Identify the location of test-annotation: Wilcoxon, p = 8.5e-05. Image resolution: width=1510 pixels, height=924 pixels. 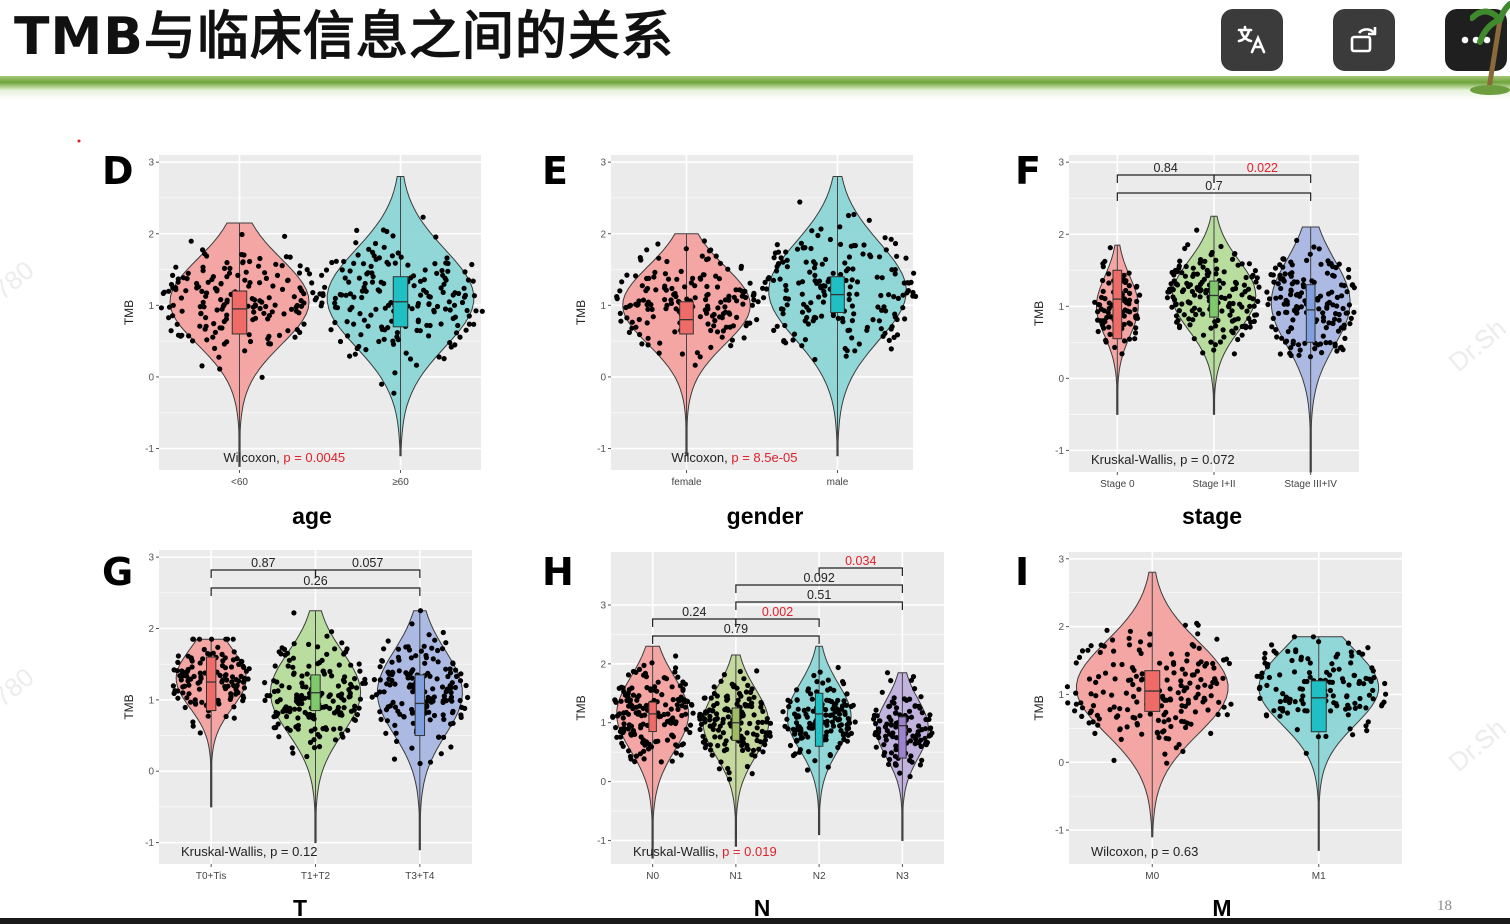
(734, 457).